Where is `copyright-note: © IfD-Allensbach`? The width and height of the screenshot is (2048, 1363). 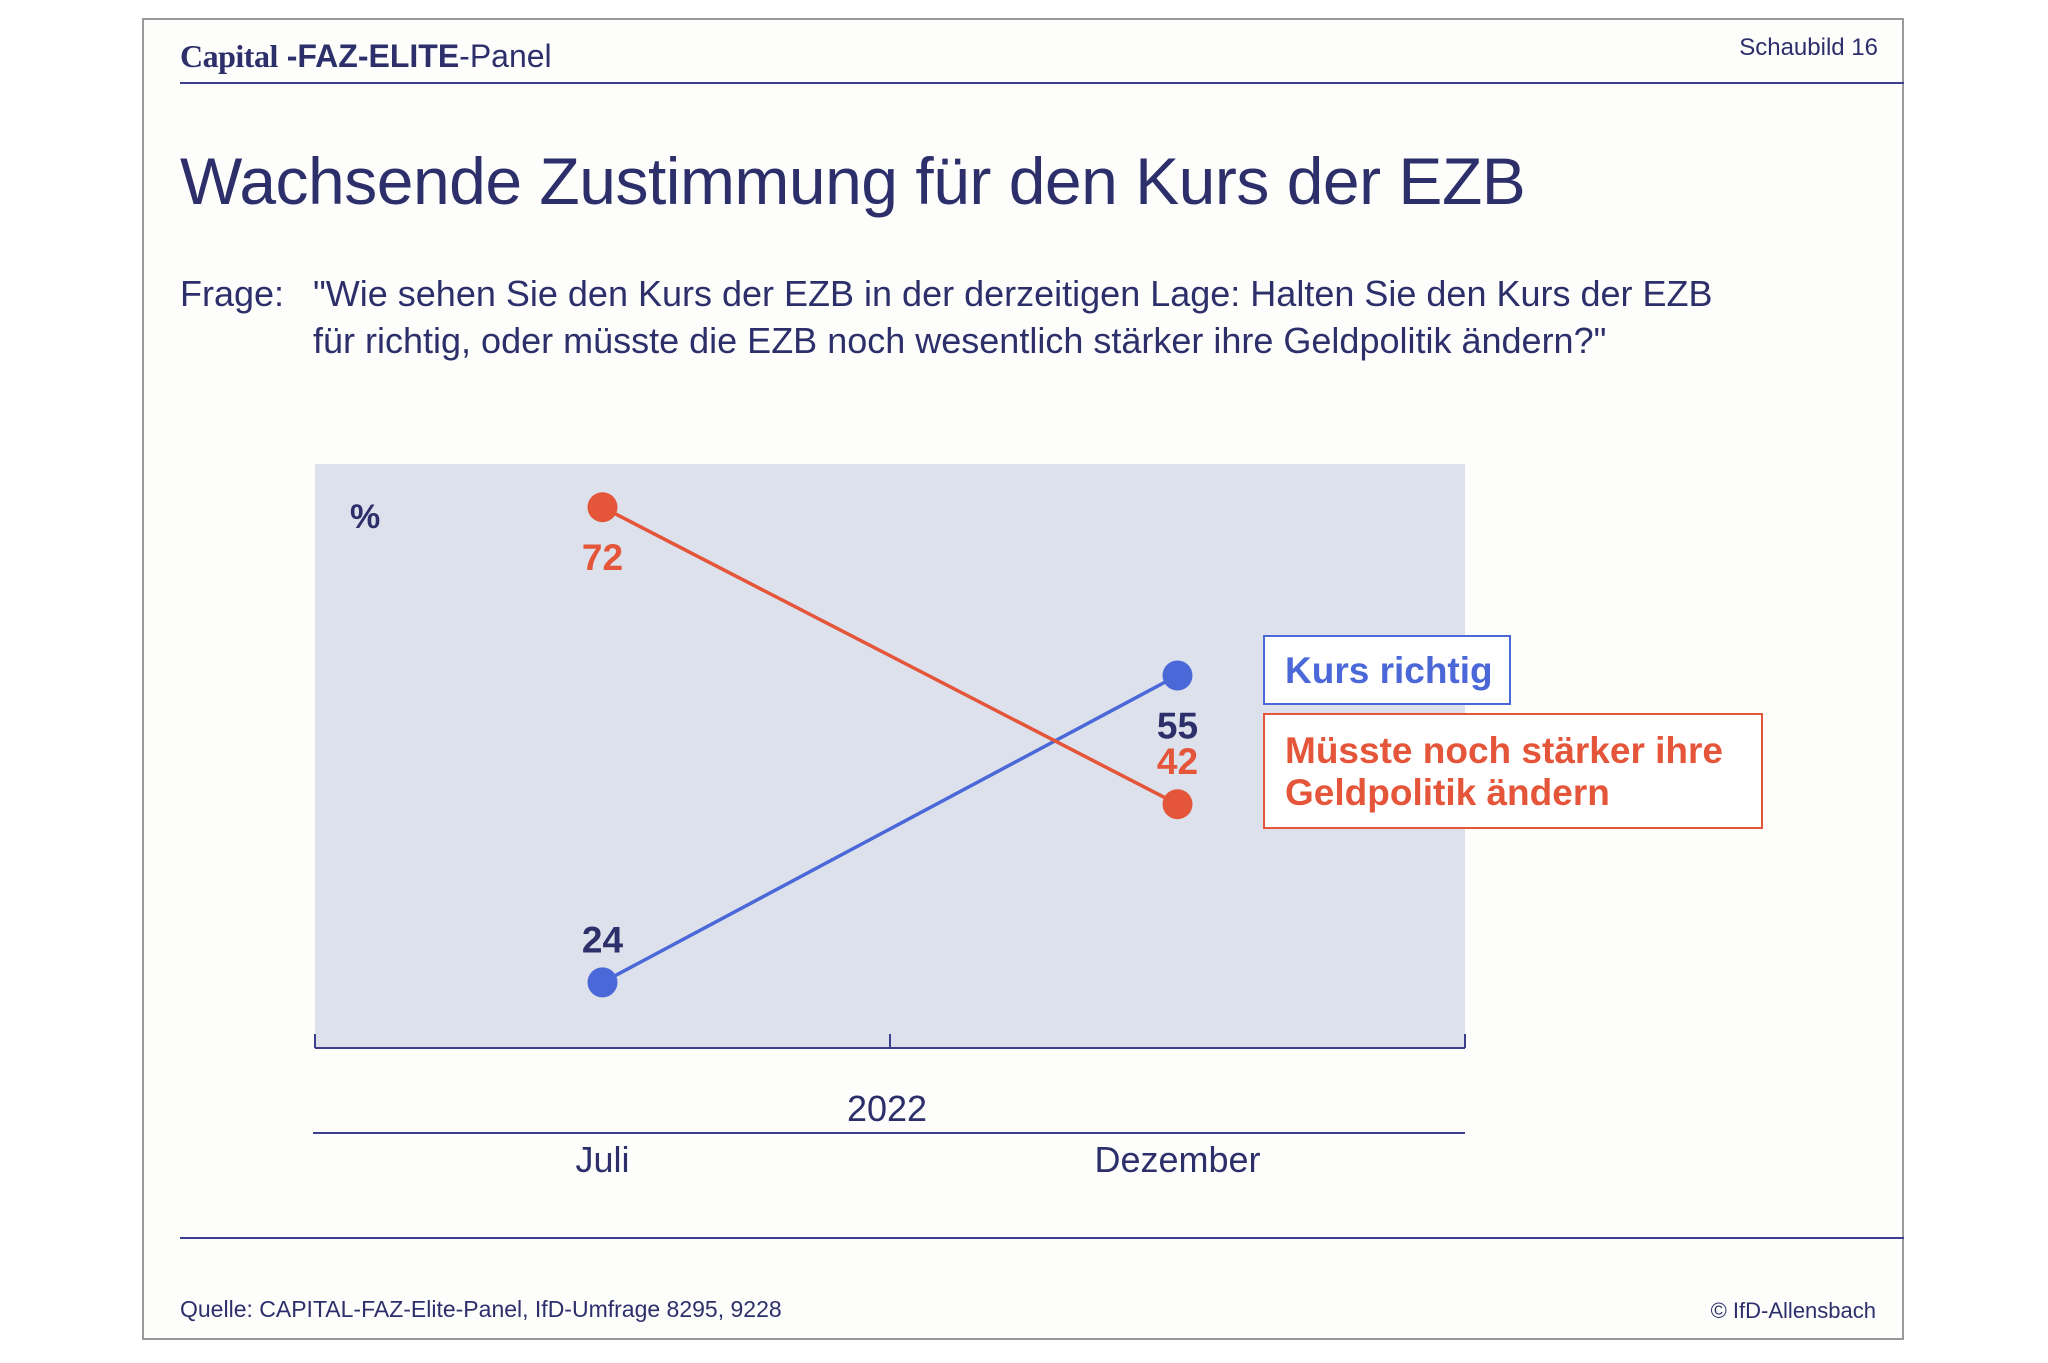 copyright-note: © IfD-Allensbach is located at coordinates (1793, 1310).